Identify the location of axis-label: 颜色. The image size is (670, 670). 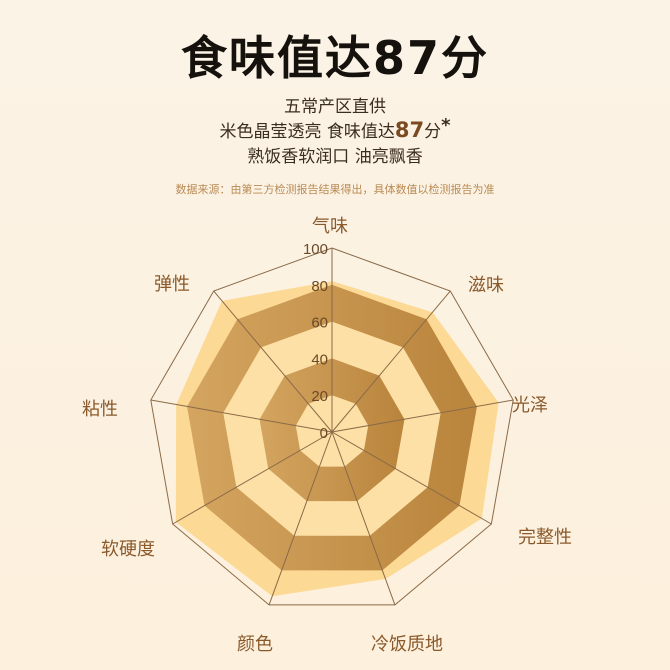
(255, 644).